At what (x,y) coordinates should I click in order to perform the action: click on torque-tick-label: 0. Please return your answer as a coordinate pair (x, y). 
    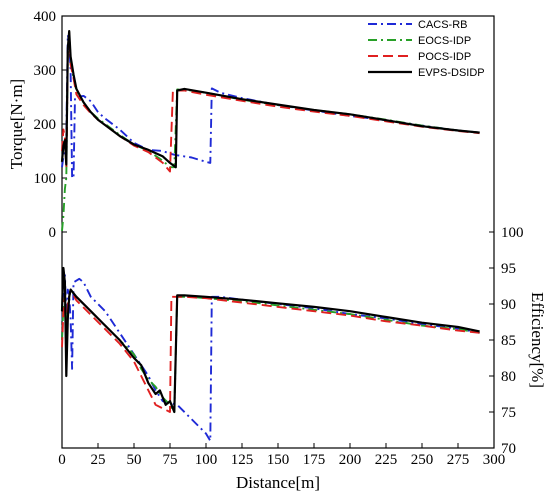
    Looking at the image, I should click on (53, 233).